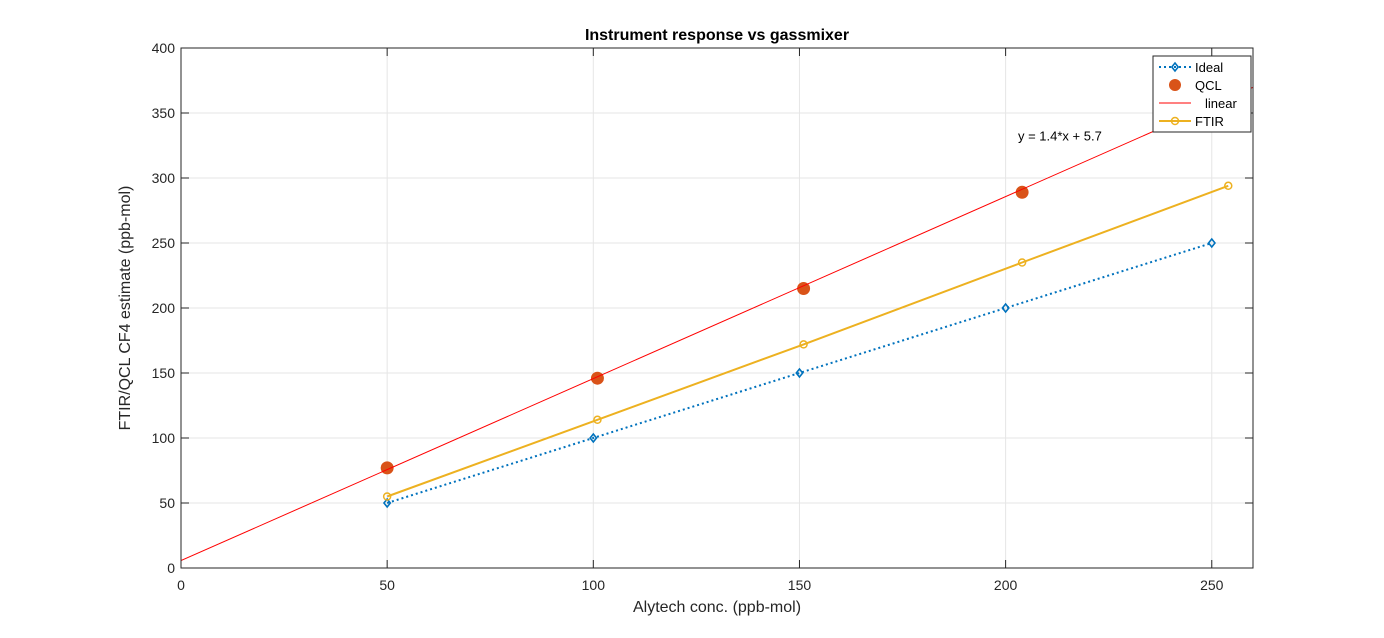 Image resolution: width=1384 pixels, height=638 pixels. What do you see at coordinates (1175, 121) in the screenshot?
I see `legend-marker-ftir` at bounding box center [1175, 121].